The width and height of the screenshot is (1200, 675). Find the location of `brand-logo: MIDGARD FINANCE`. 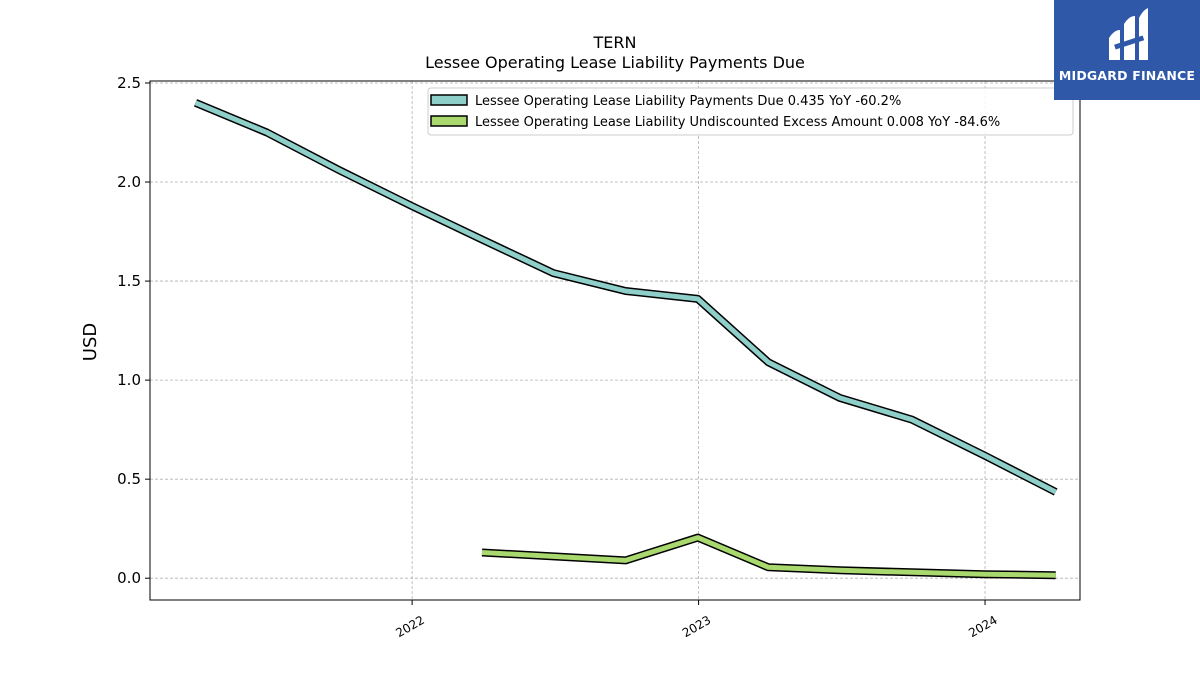

brand-logo: MIDGARD FINANCE is located at coordinates (1127, 50).